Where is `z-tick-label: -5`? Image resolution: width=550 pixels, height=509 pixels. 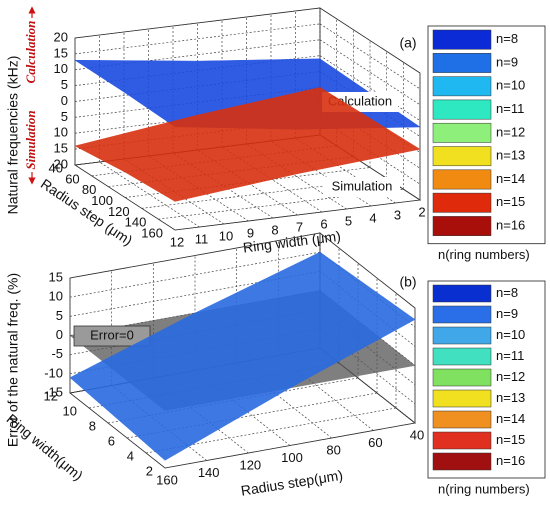 z-tick-label: -5 is located at coordinates (57, 353).